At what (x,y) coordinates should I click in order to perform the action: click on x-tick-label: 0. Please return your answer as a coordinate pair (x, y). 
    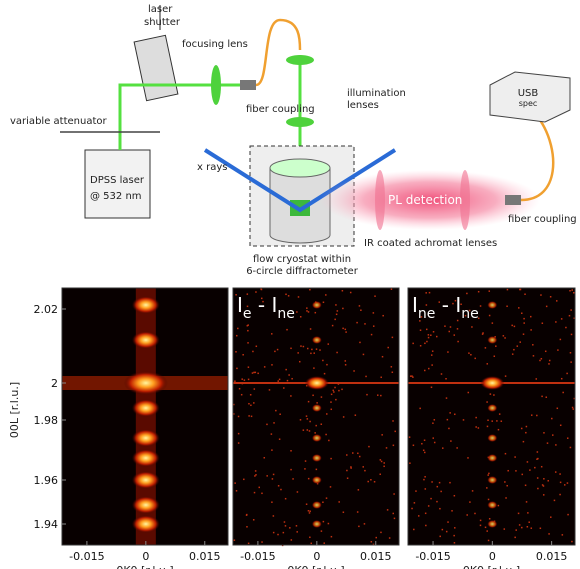
    Looking at the image, I should click on (492, 556).